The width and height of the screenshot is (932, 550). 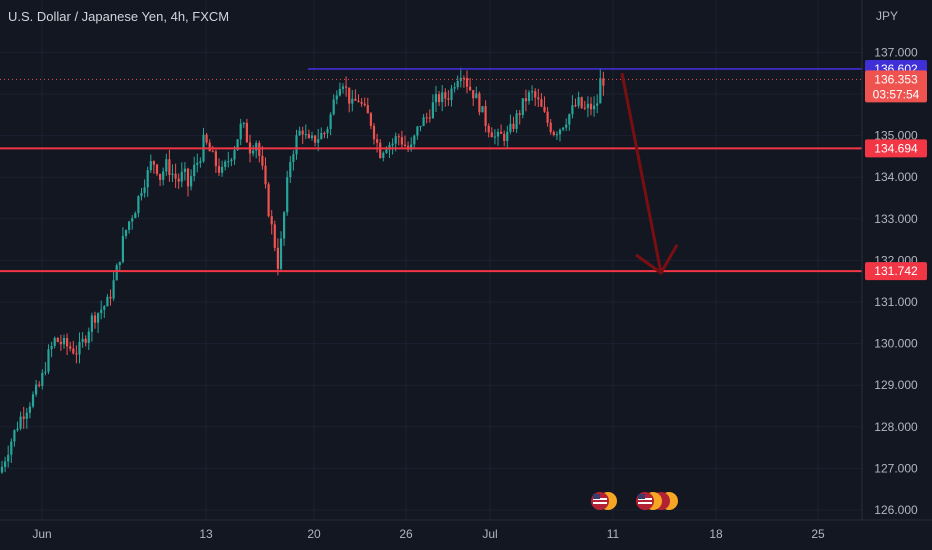 What do you see at coordinates (896, 302) in the screenshot?
I see `price-tick-label: 131.000` at bounding box center [896, 302].